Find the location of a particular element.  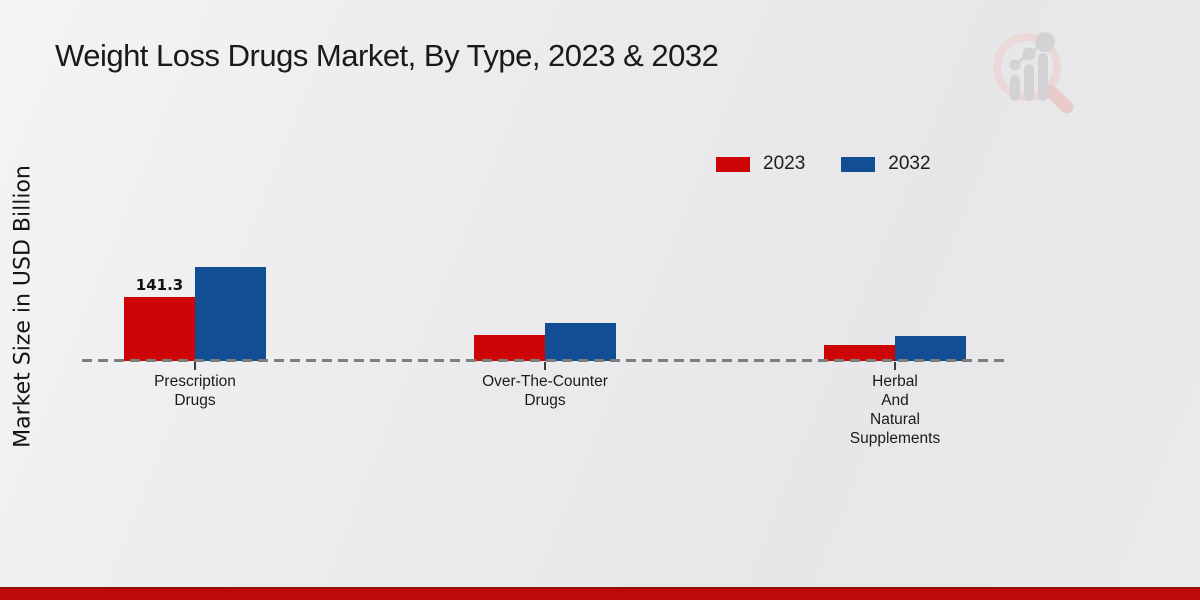

legend-swatch-2032 is located at coordinates (858, 164).